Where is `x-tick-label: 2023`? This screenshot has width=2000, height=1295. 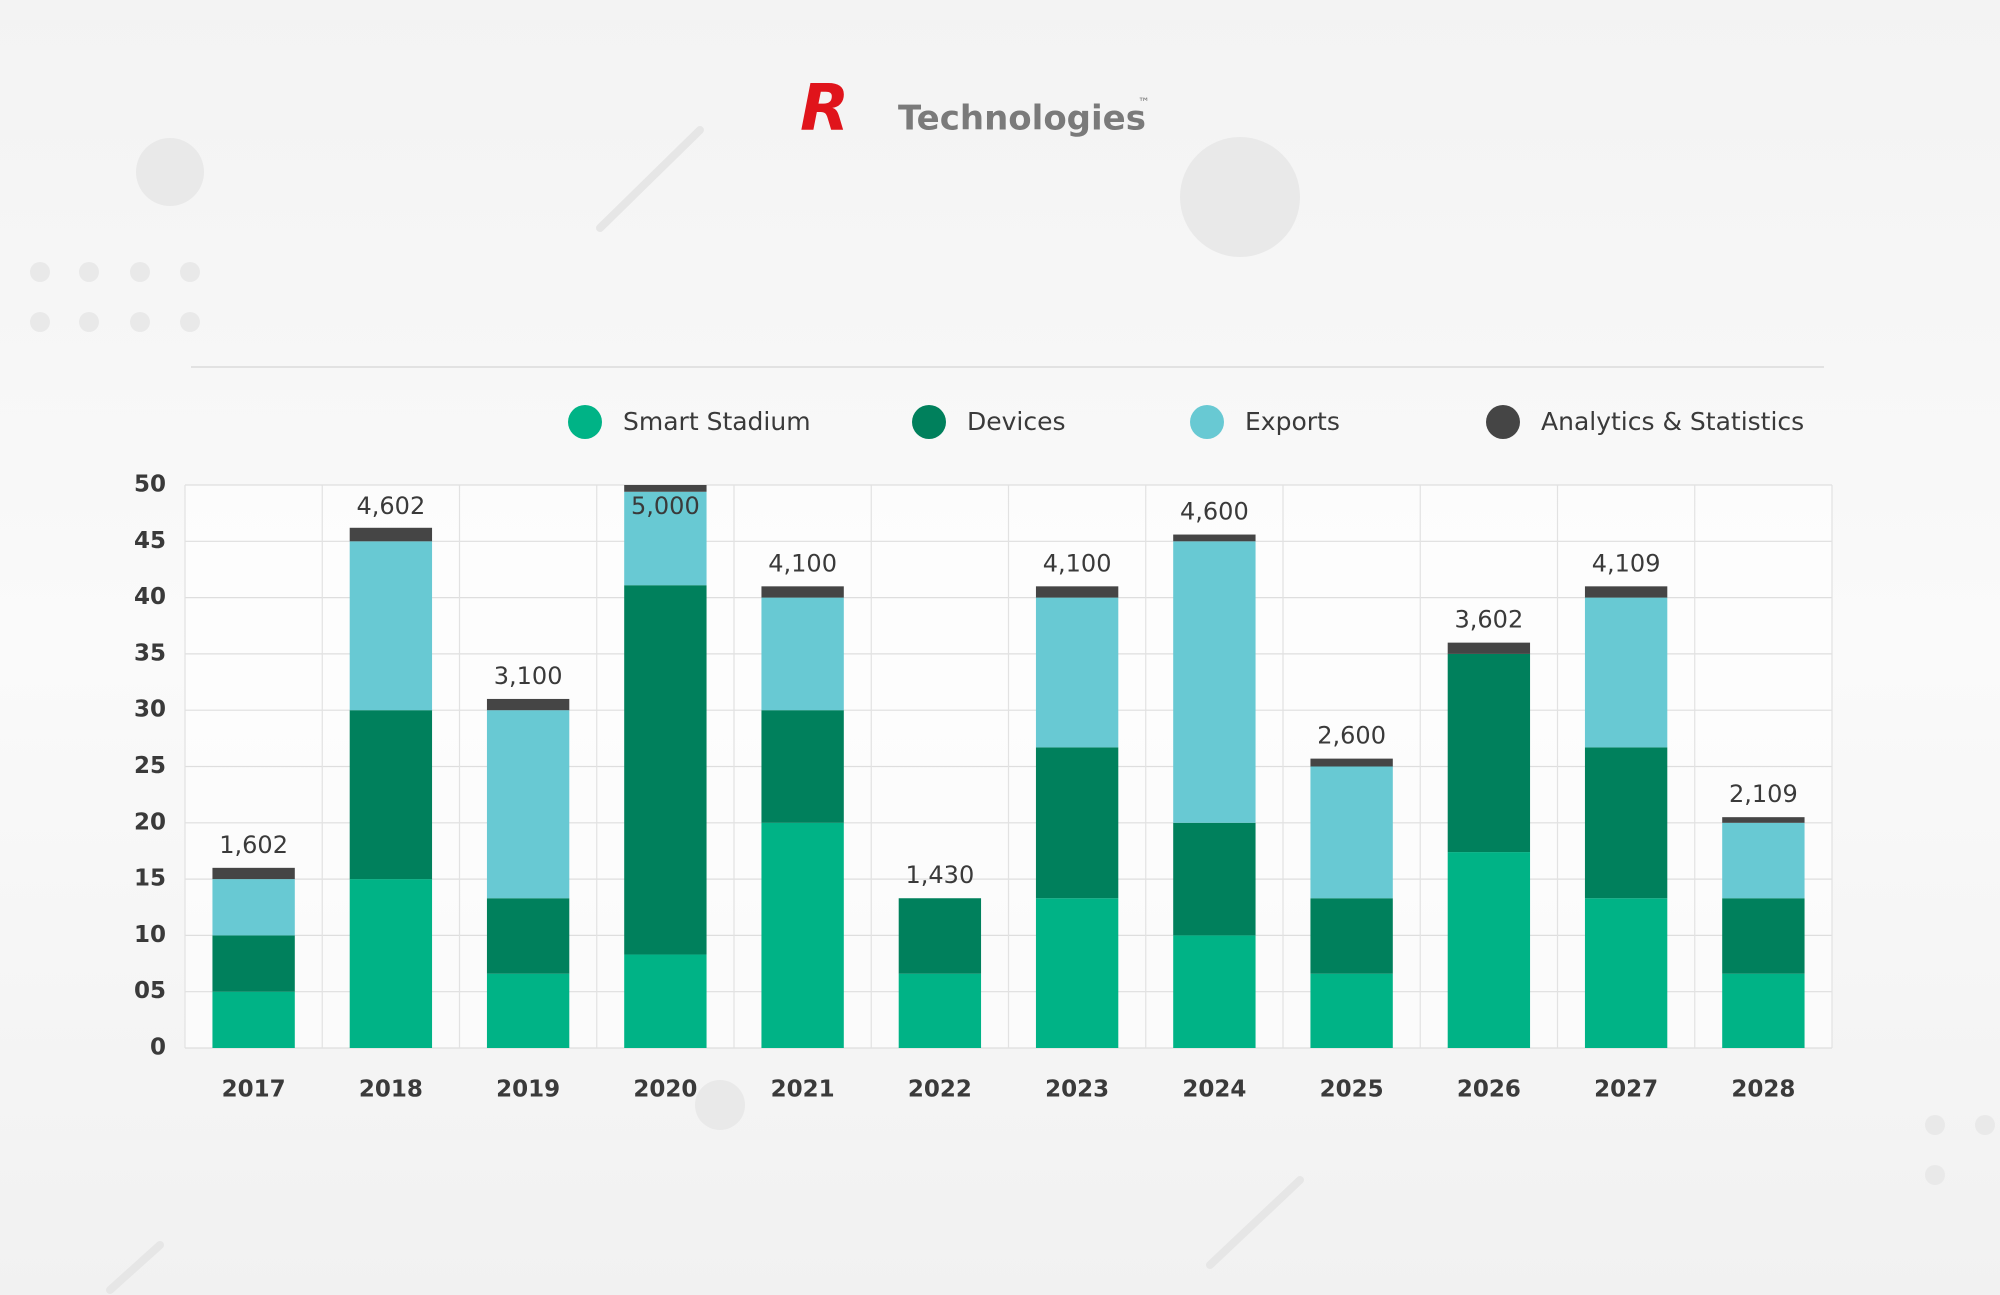
x-tick-label: 2023 is located at coordinates (1077, 1090).